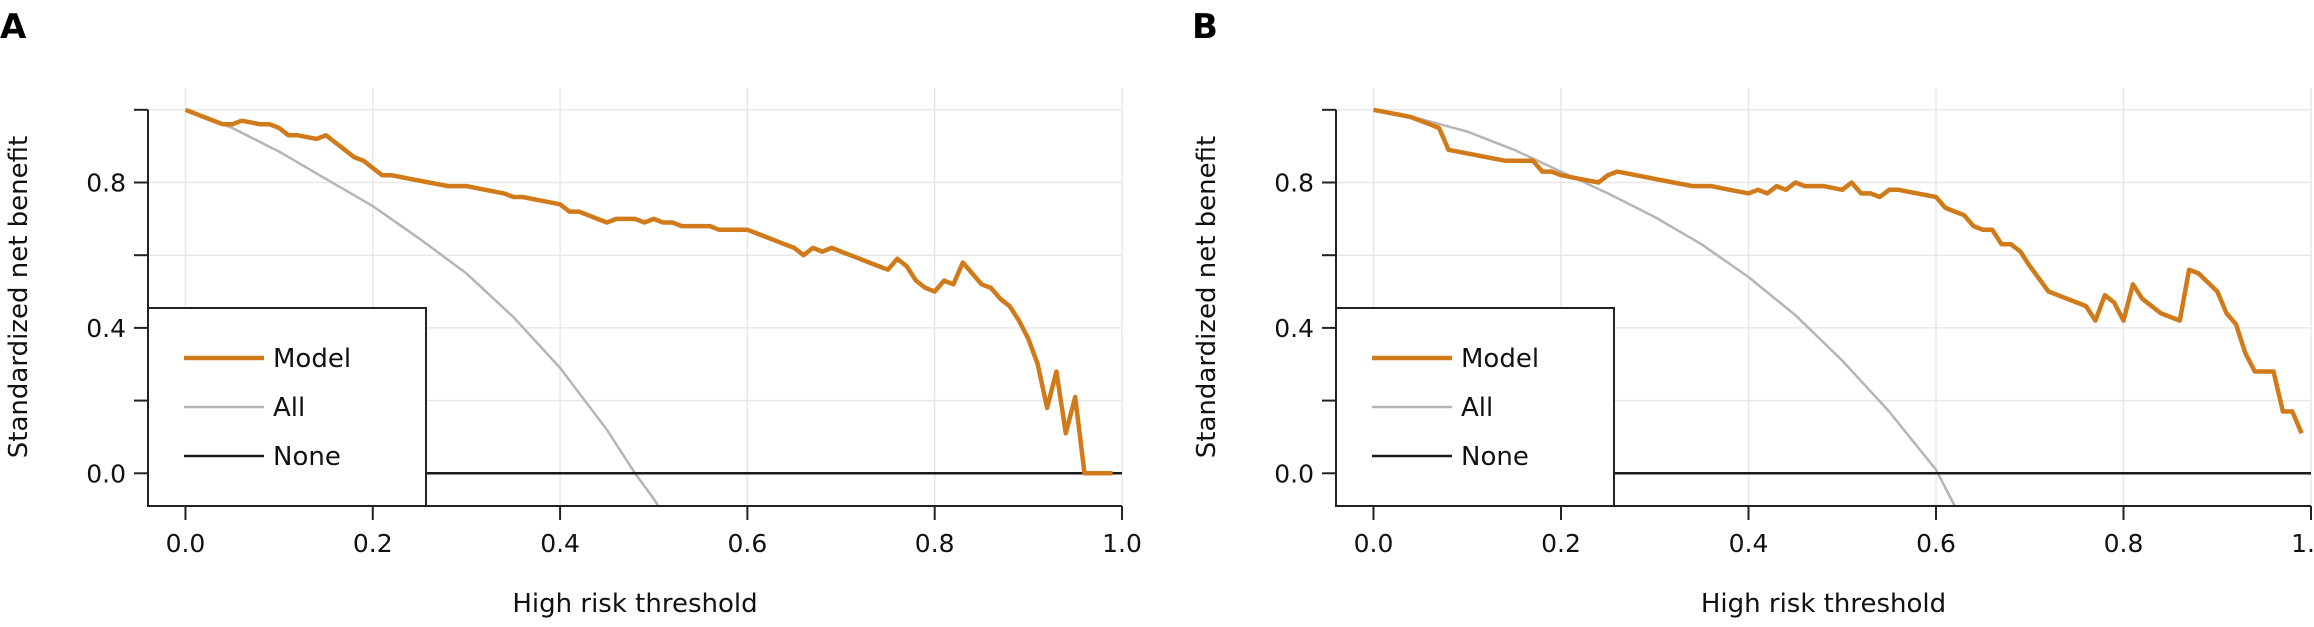 Image resolution: width=2314 pixels, height=627 pixels. I want to click on panel-b-y-axis-title: Standardized net benefit, so click(1207, 297).